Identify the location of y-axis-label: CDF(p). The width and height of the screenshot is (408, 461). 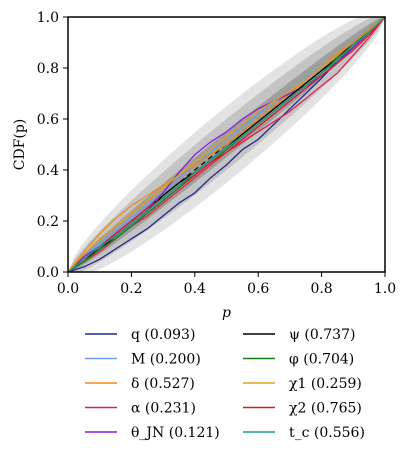
(20, 145).